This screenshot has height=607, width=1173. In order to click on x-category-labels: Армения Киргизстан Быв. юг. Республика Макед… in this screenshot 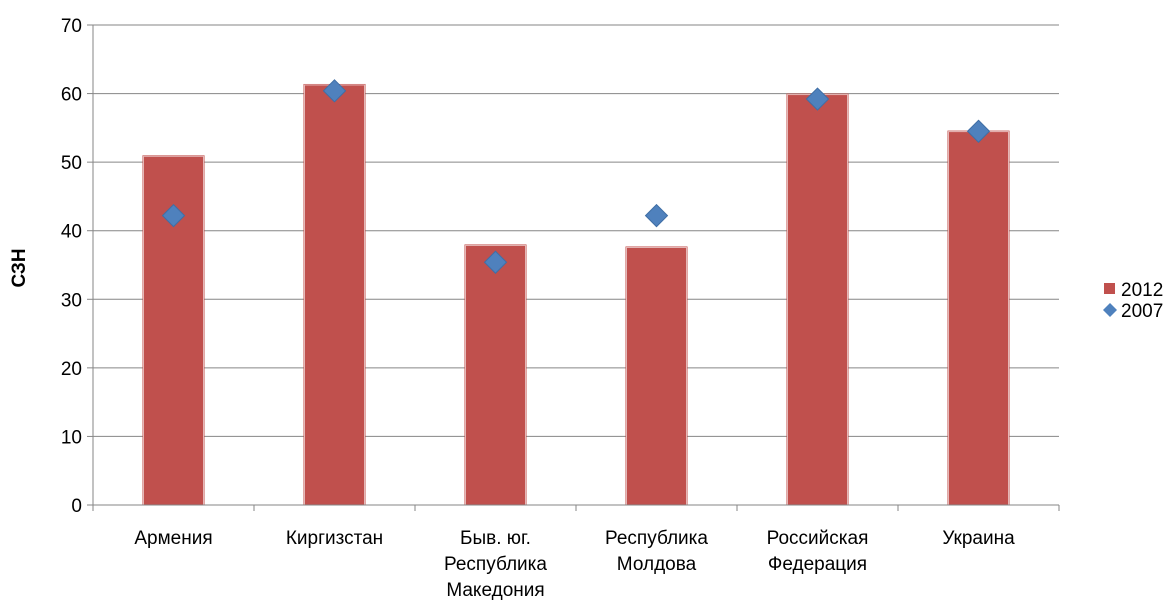, I will do `click(574, 564)`.